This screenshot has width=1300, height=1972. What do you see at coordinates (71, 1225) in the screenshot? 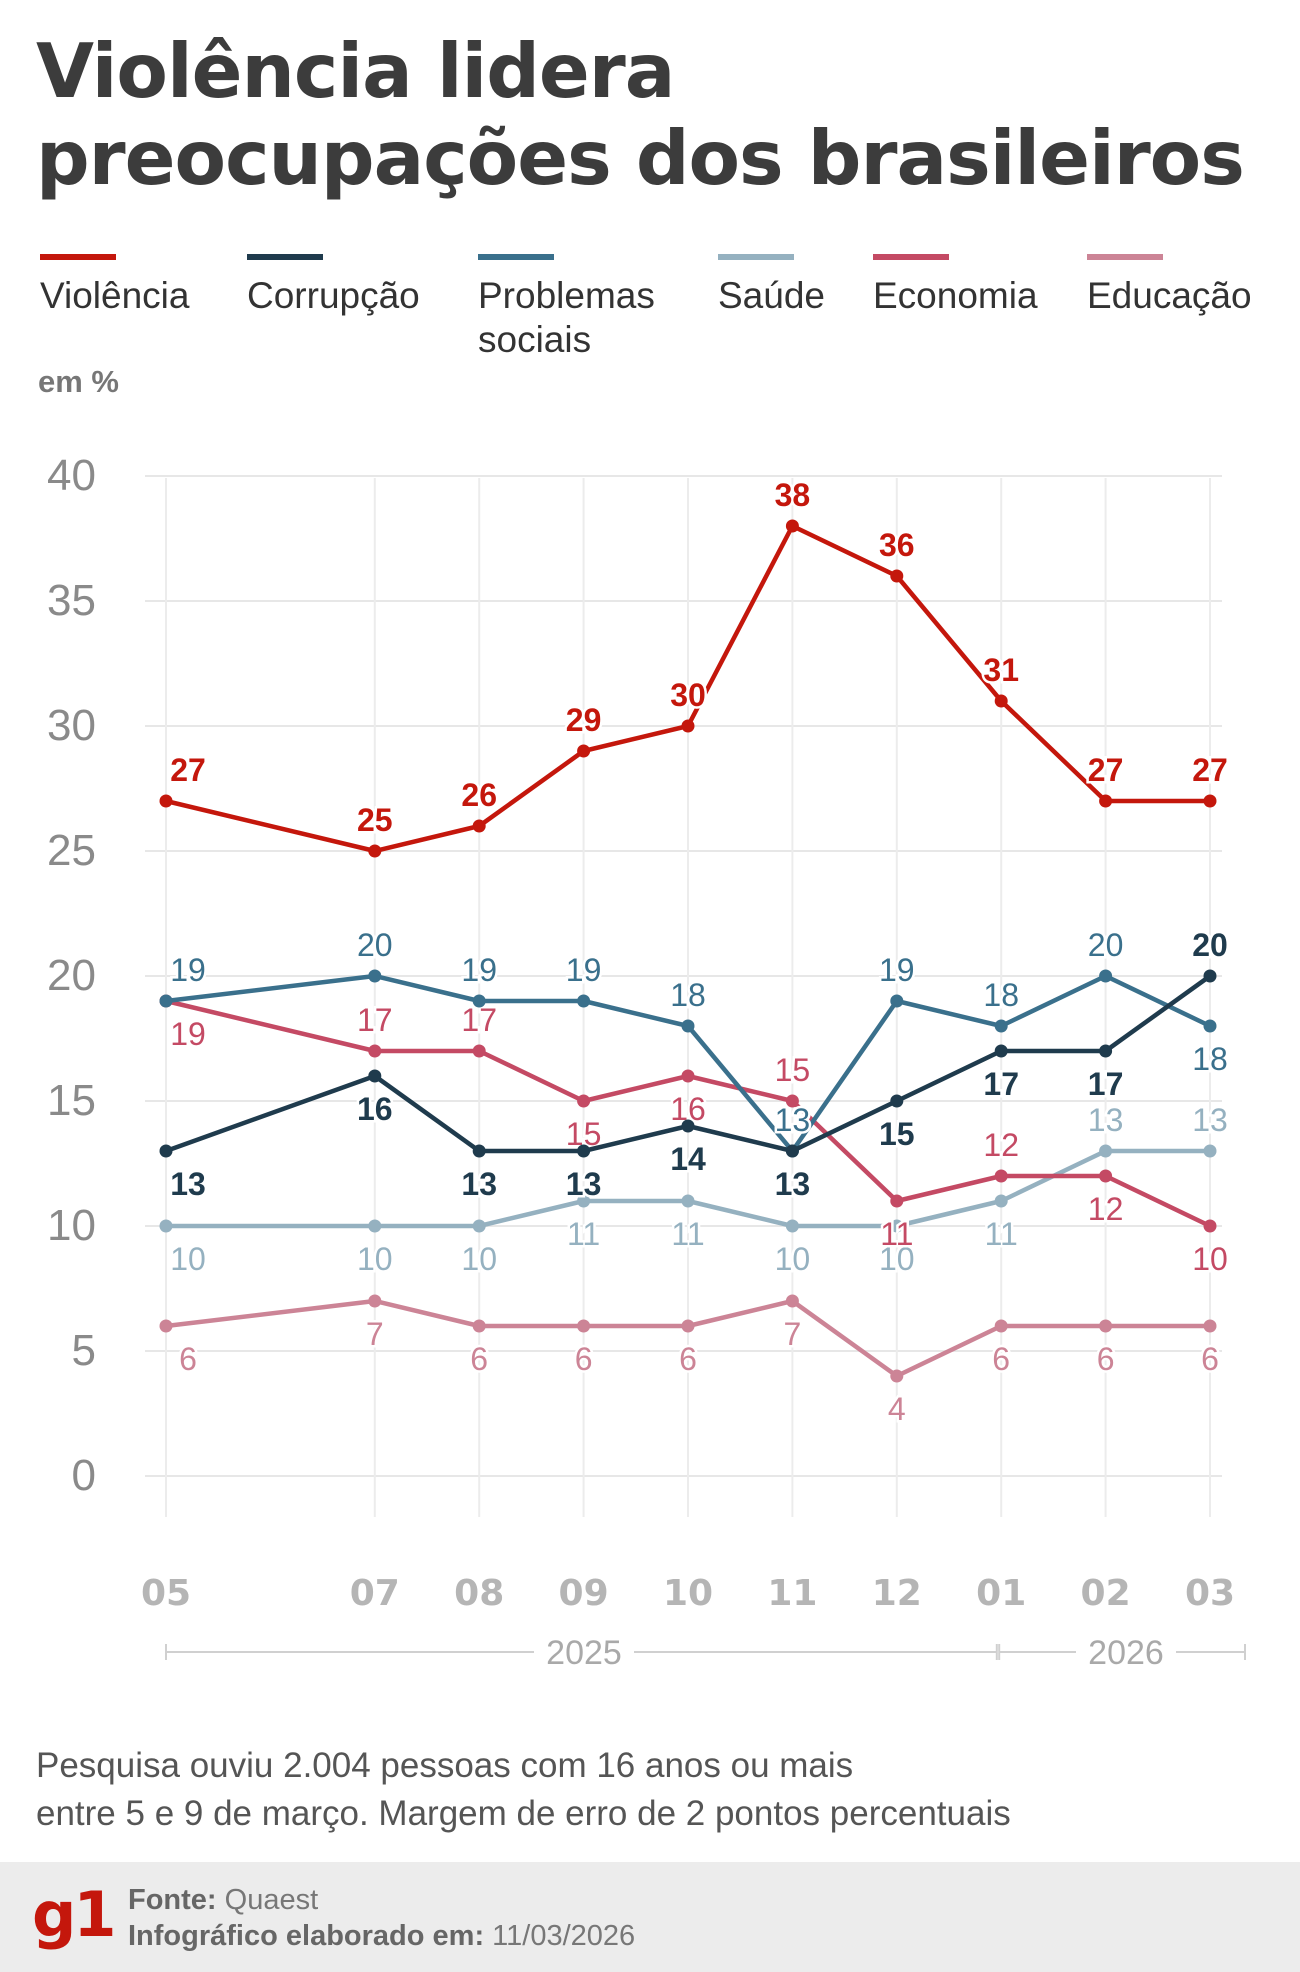
I see `y-tick-label: 10` at bounding box center [71, 1225].